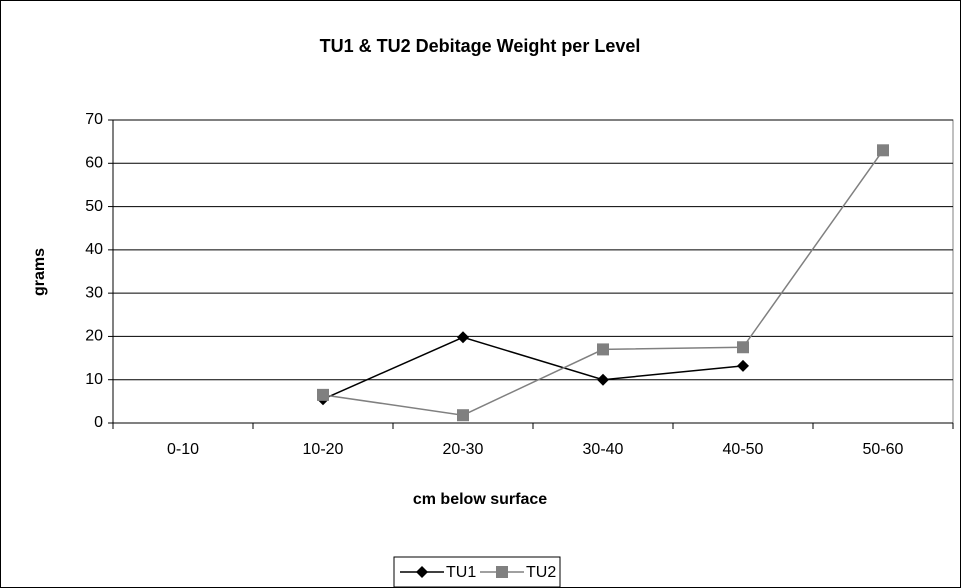 Image resolution: width=961 pixels, height=588 pixels. I want to click on x-tick-label: 20-30, so click(463, 449).